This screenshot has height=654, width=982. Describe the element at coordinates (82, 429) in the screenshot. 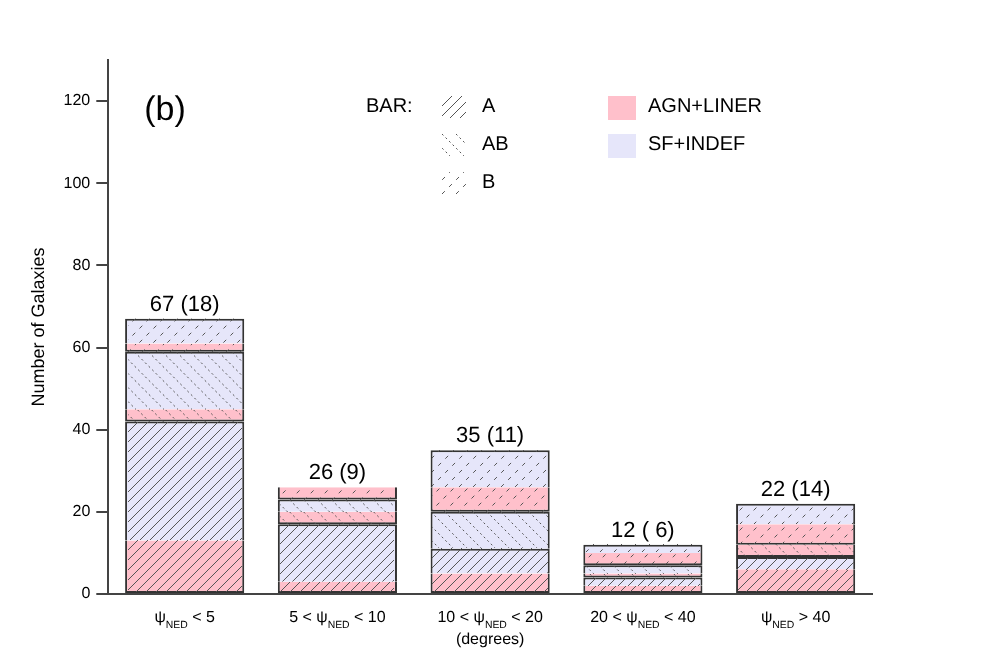

I see `y-tick-label: 40` at that location.